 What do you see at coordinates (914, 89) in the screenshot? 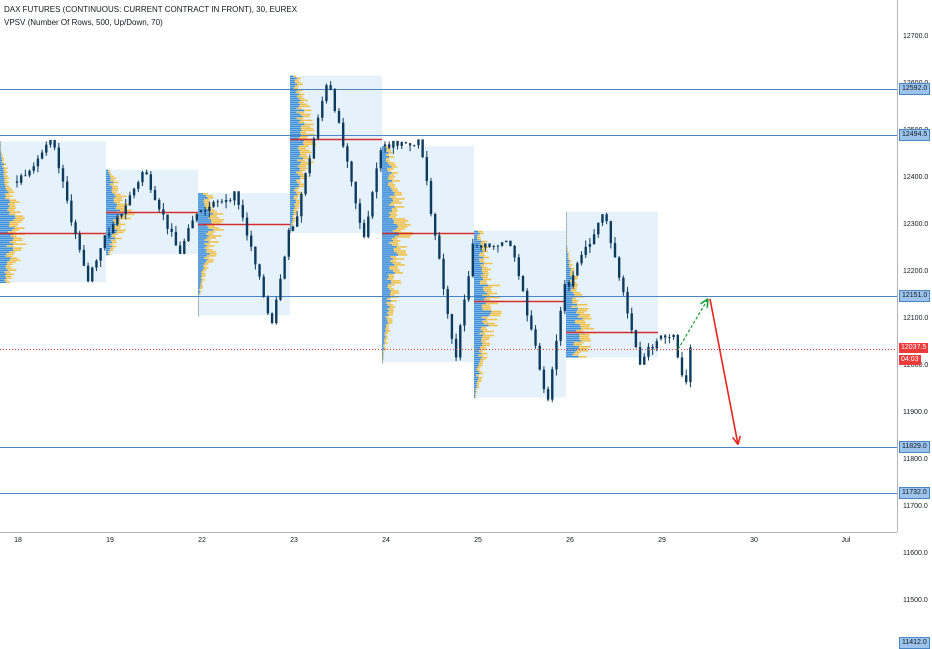
I see `level-price-label: 12592.0` at bounding box center [914, 89].